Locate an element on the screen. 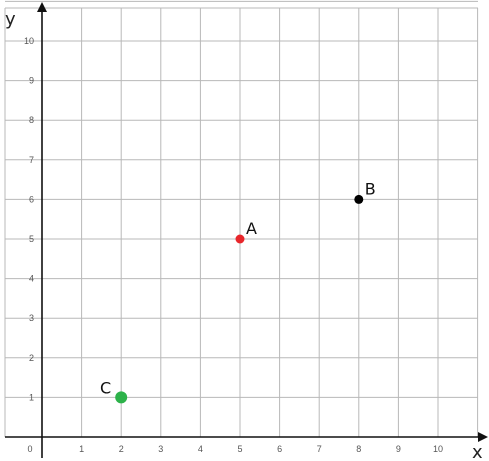 The image size is (489, 461). x-tick-label: 6 is located at coordinates (279, 449).